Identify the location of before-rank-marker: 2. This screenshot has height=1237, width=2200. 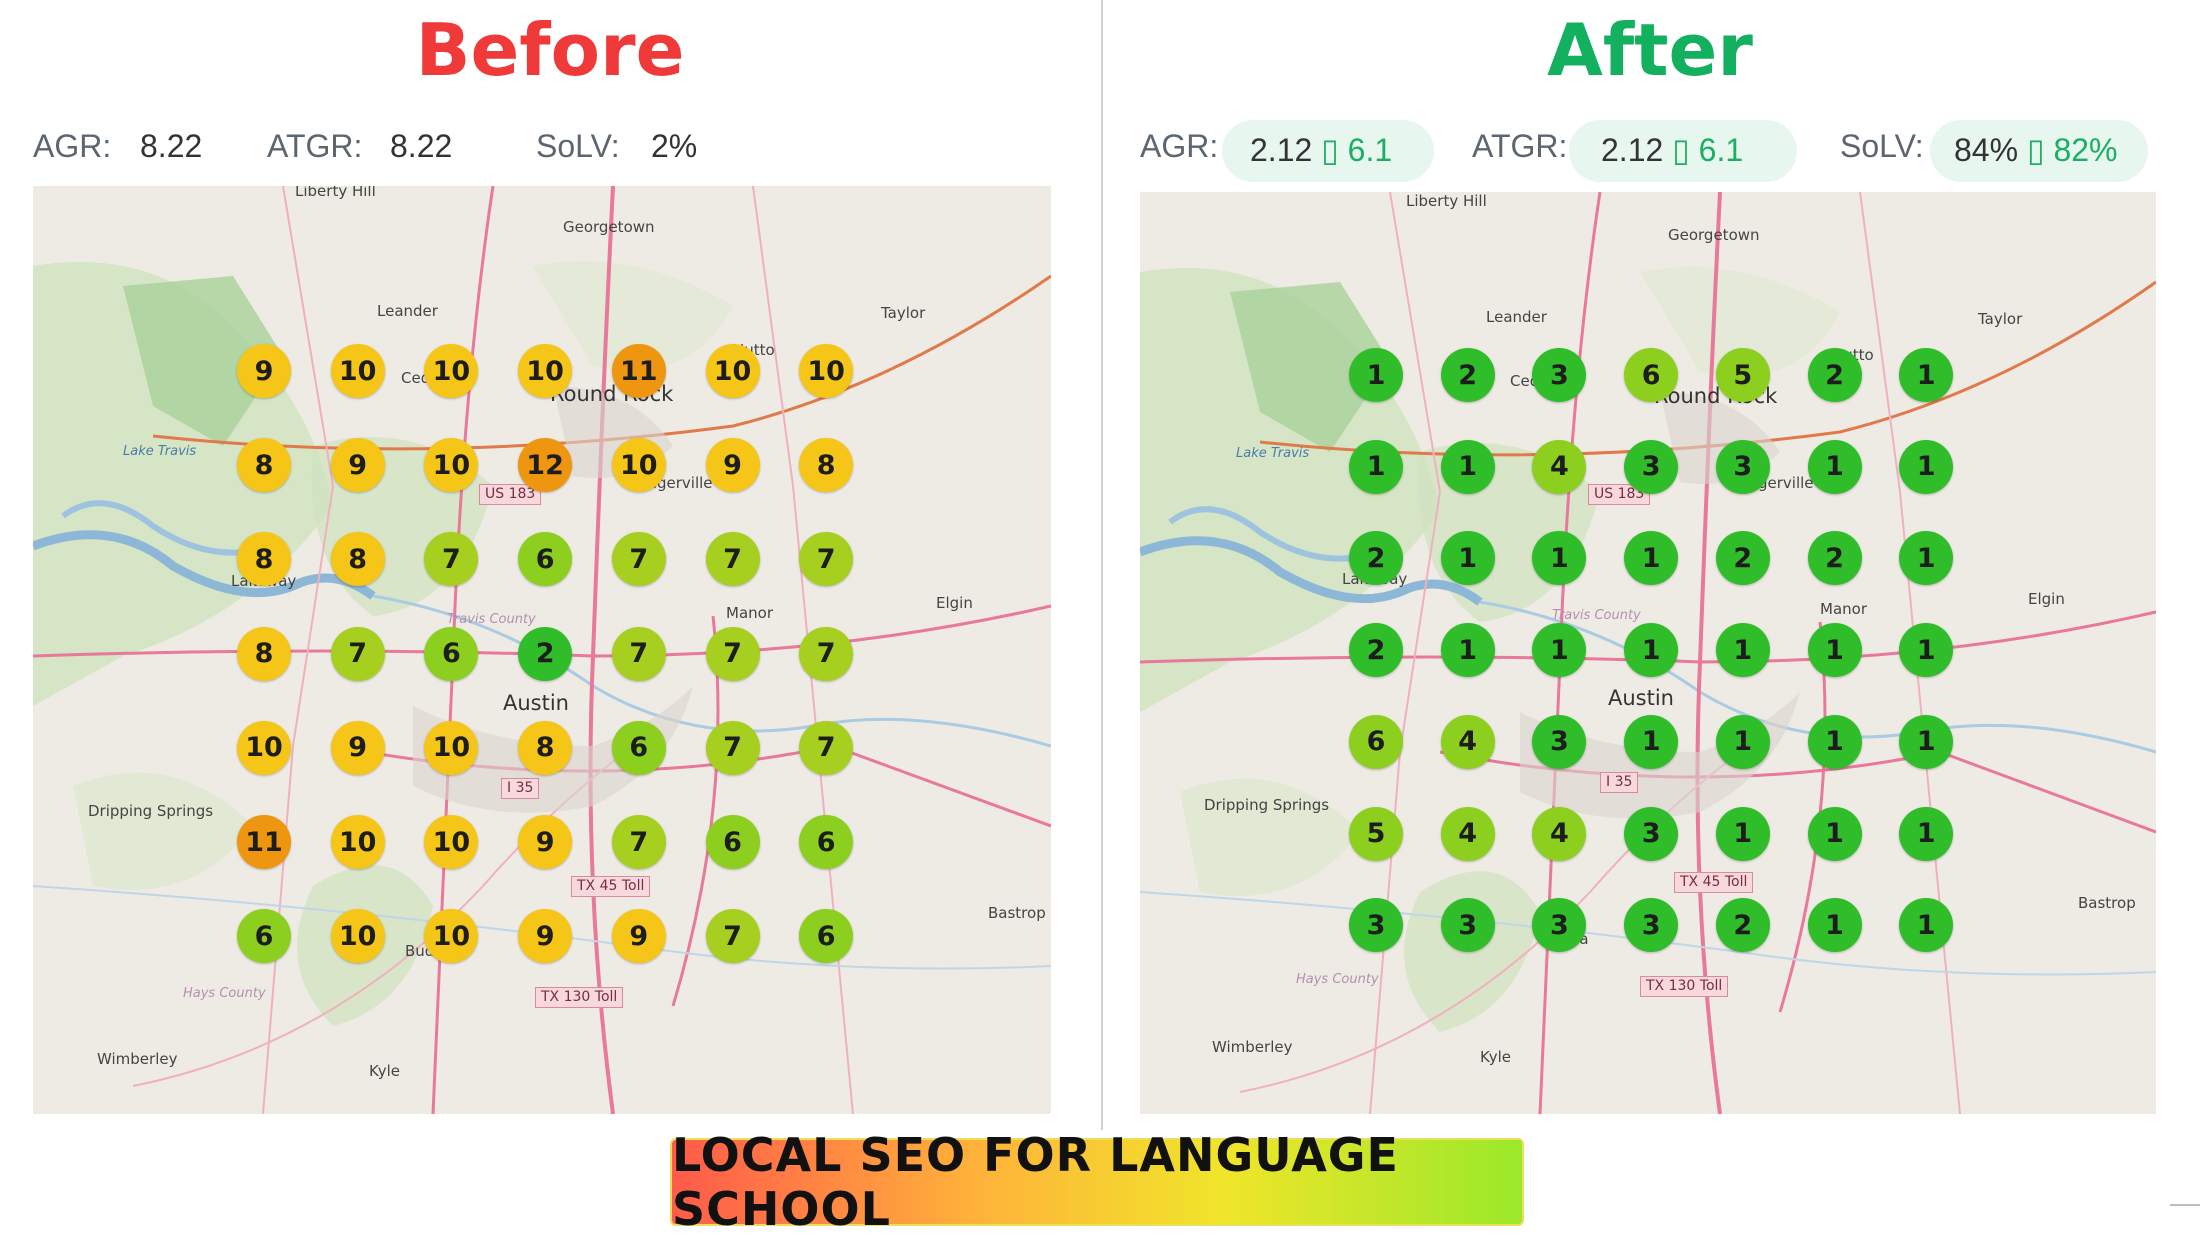
(545, 653).